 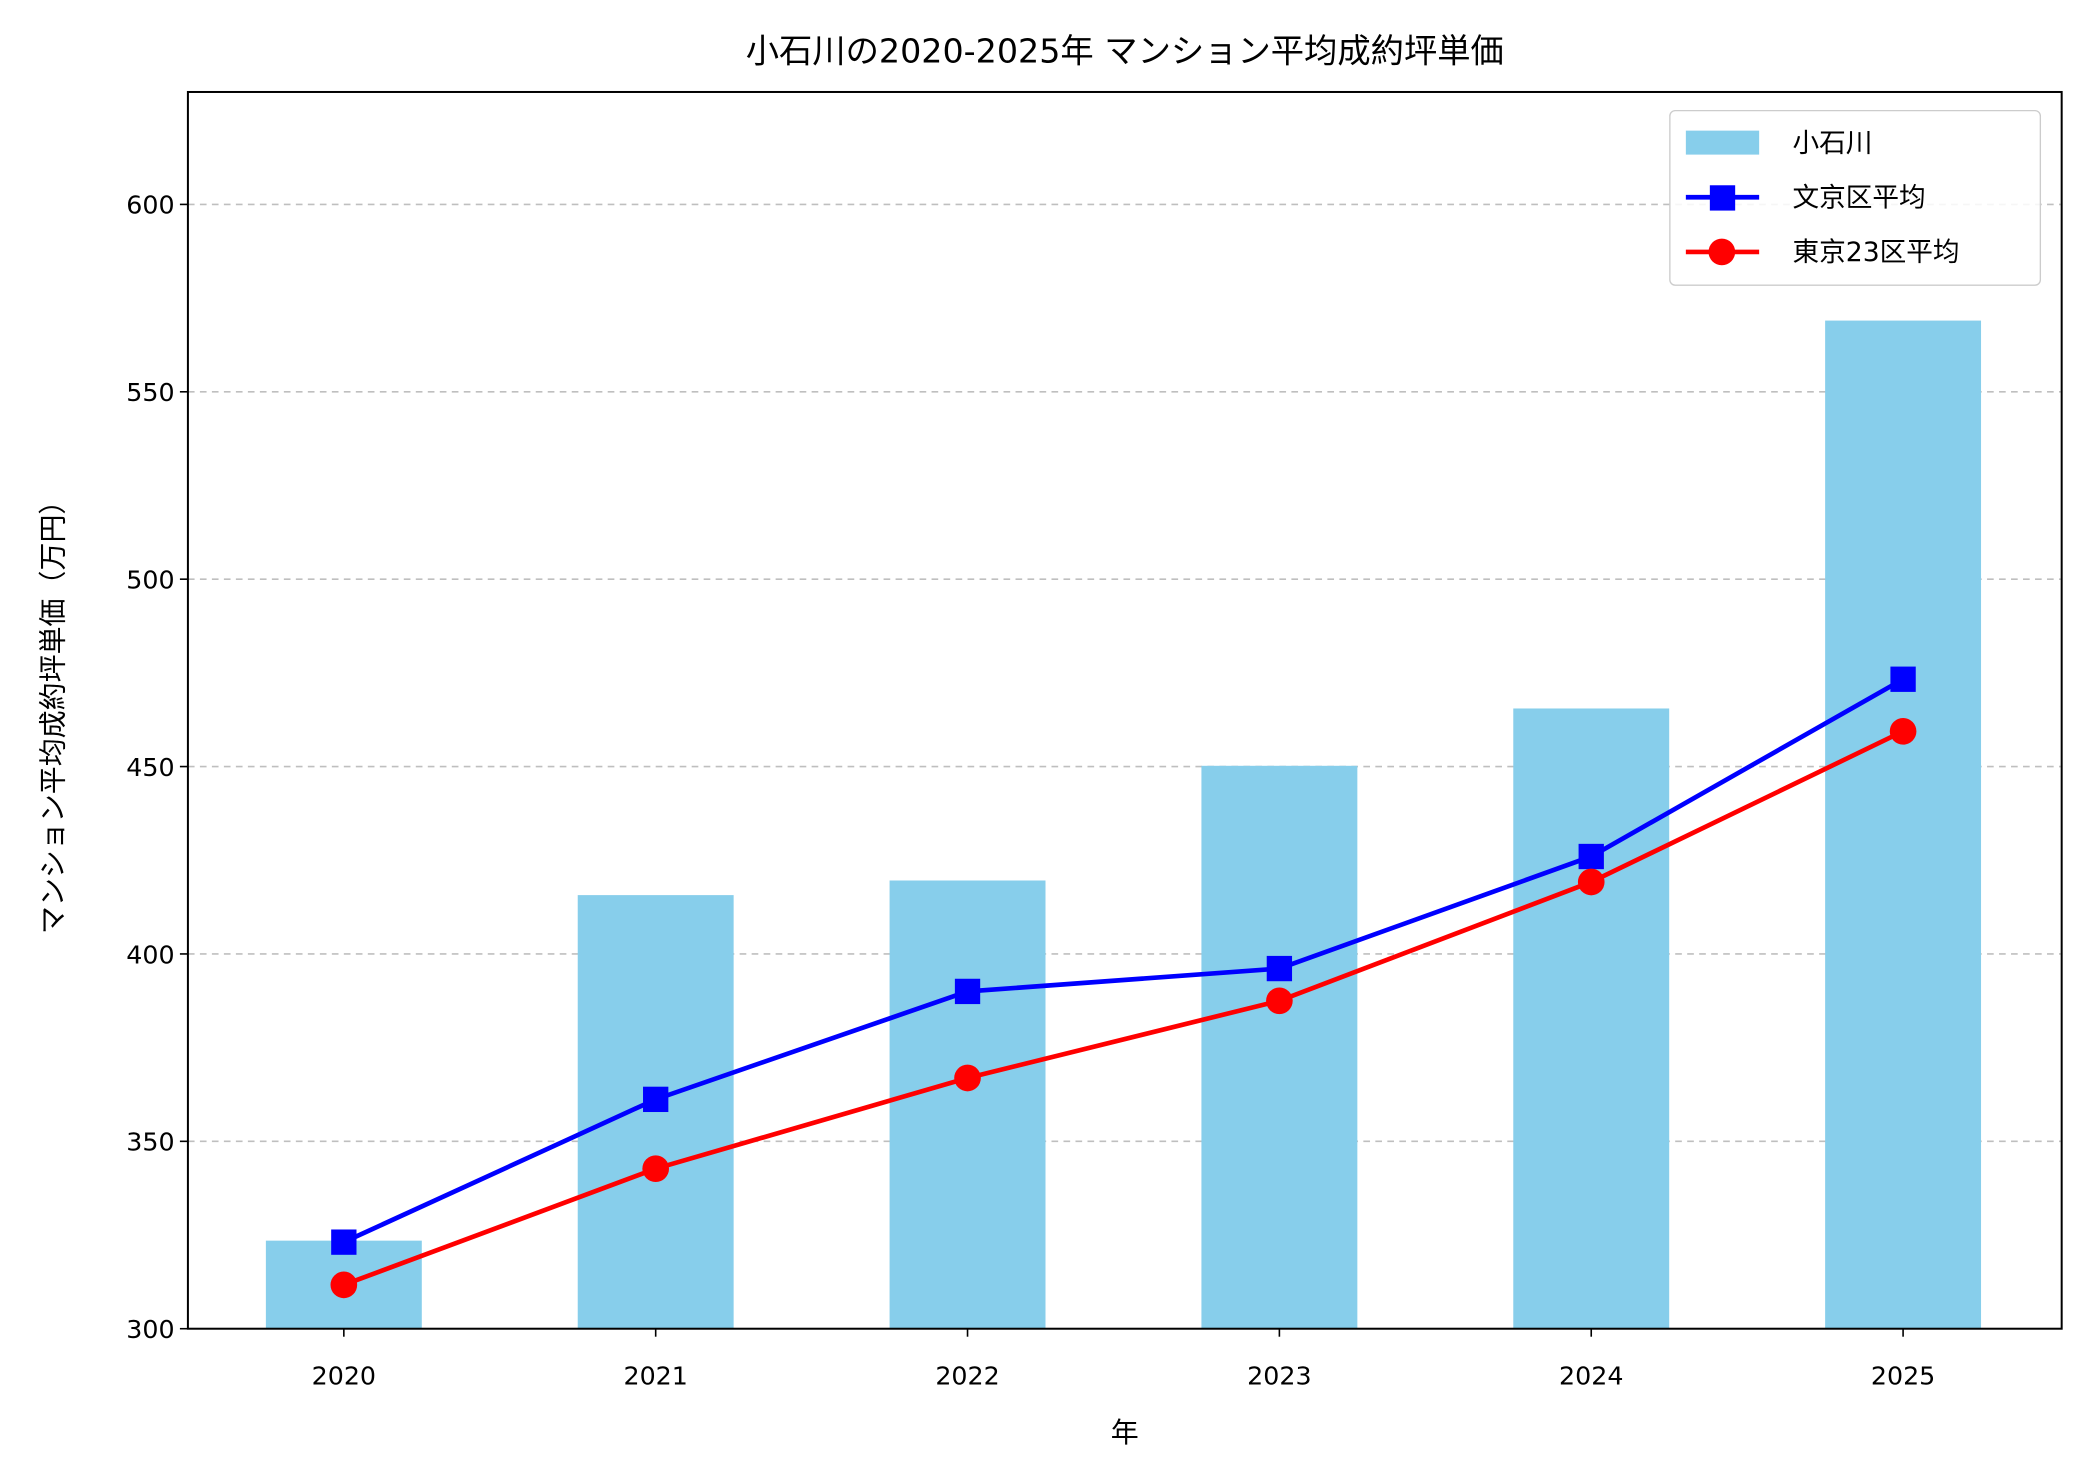 I want to click on y-tick-label: 550, so click(x=150, y=392).